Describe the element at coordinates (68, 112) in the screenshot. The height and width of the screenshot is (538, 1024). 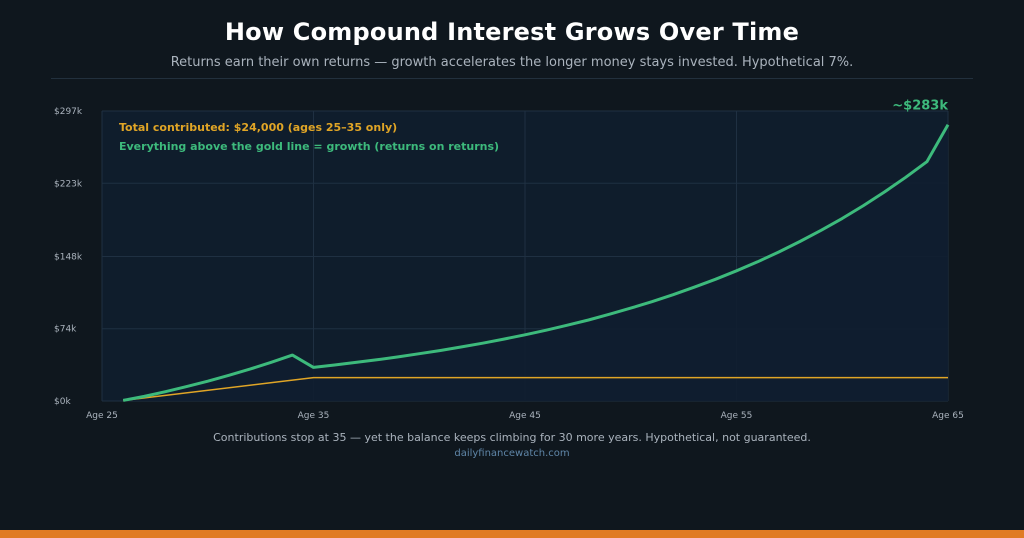
I see `y-tick-label: $297k` at that location.